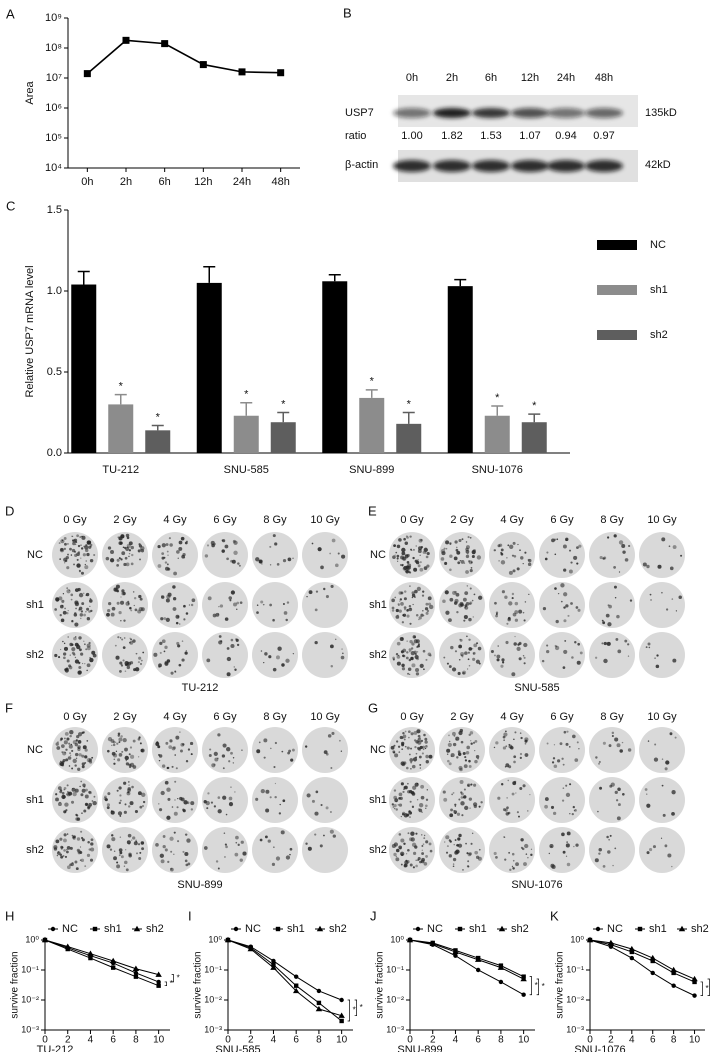  I want to click on group-label: sh1, so click(378, 800).